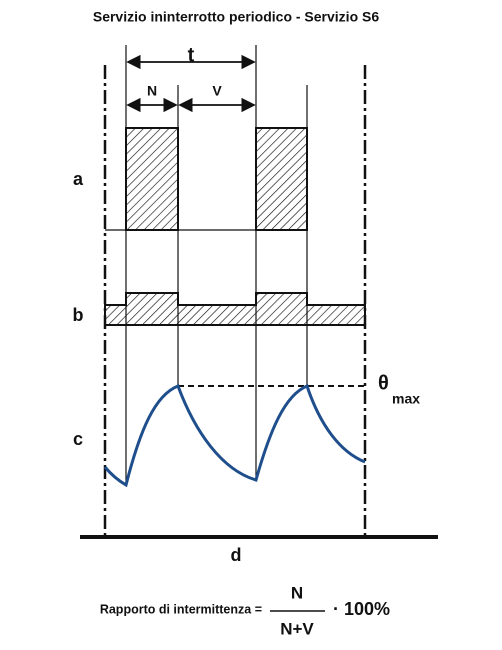  I want to click on label-c: c, so click(78, 439).